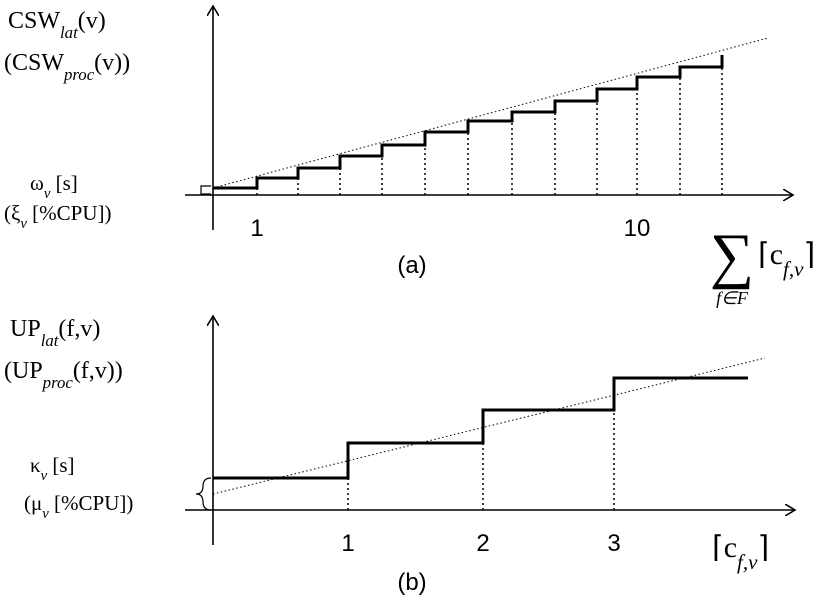 This screenshot has height=601, width=830. I want to click on label-part: (CSW, so click(34, 63).